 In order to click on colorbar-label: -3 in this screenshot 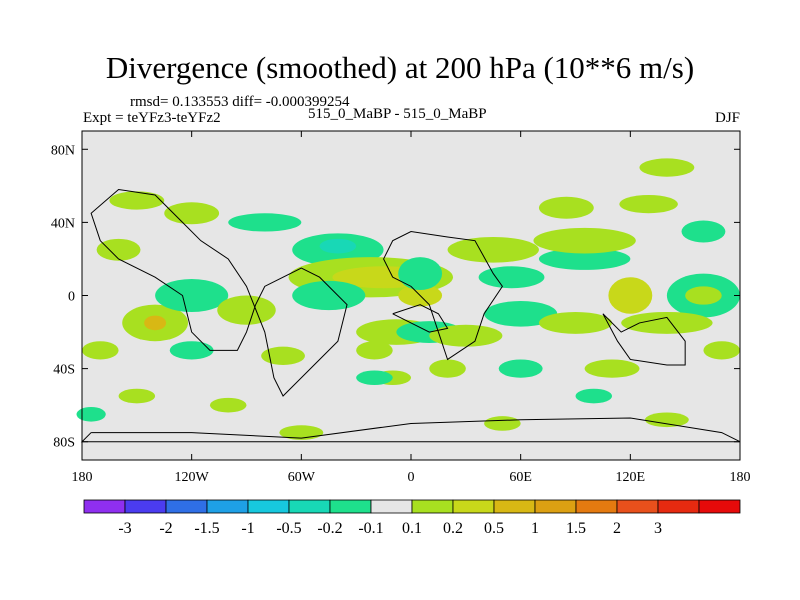, I will do `click(124, 528)`.